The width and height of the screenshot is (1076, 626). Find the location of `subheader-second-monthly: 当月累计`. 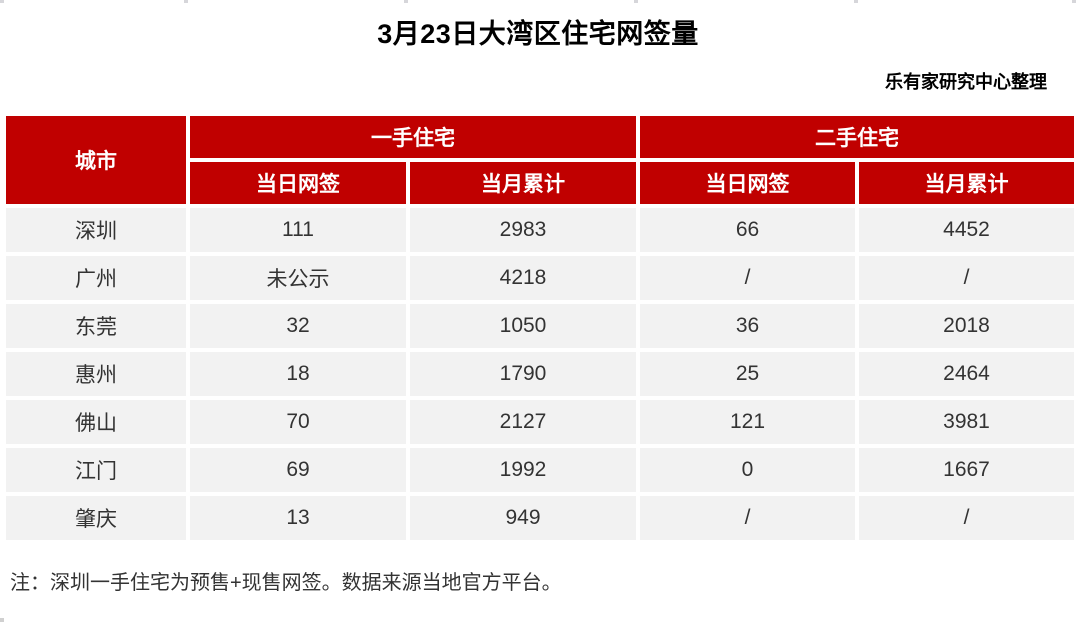

subheader-second-monthly: 当月累计 is located at coordinates (965, 183).